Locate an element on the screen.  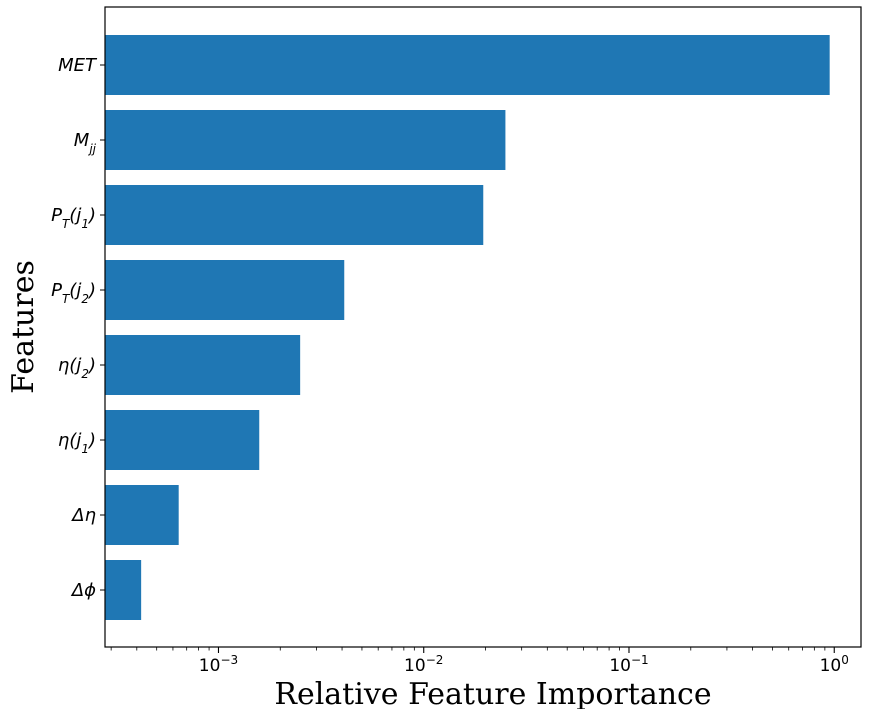
y-tick-label-3: PT(j2) is located at coordinates (73, 293).